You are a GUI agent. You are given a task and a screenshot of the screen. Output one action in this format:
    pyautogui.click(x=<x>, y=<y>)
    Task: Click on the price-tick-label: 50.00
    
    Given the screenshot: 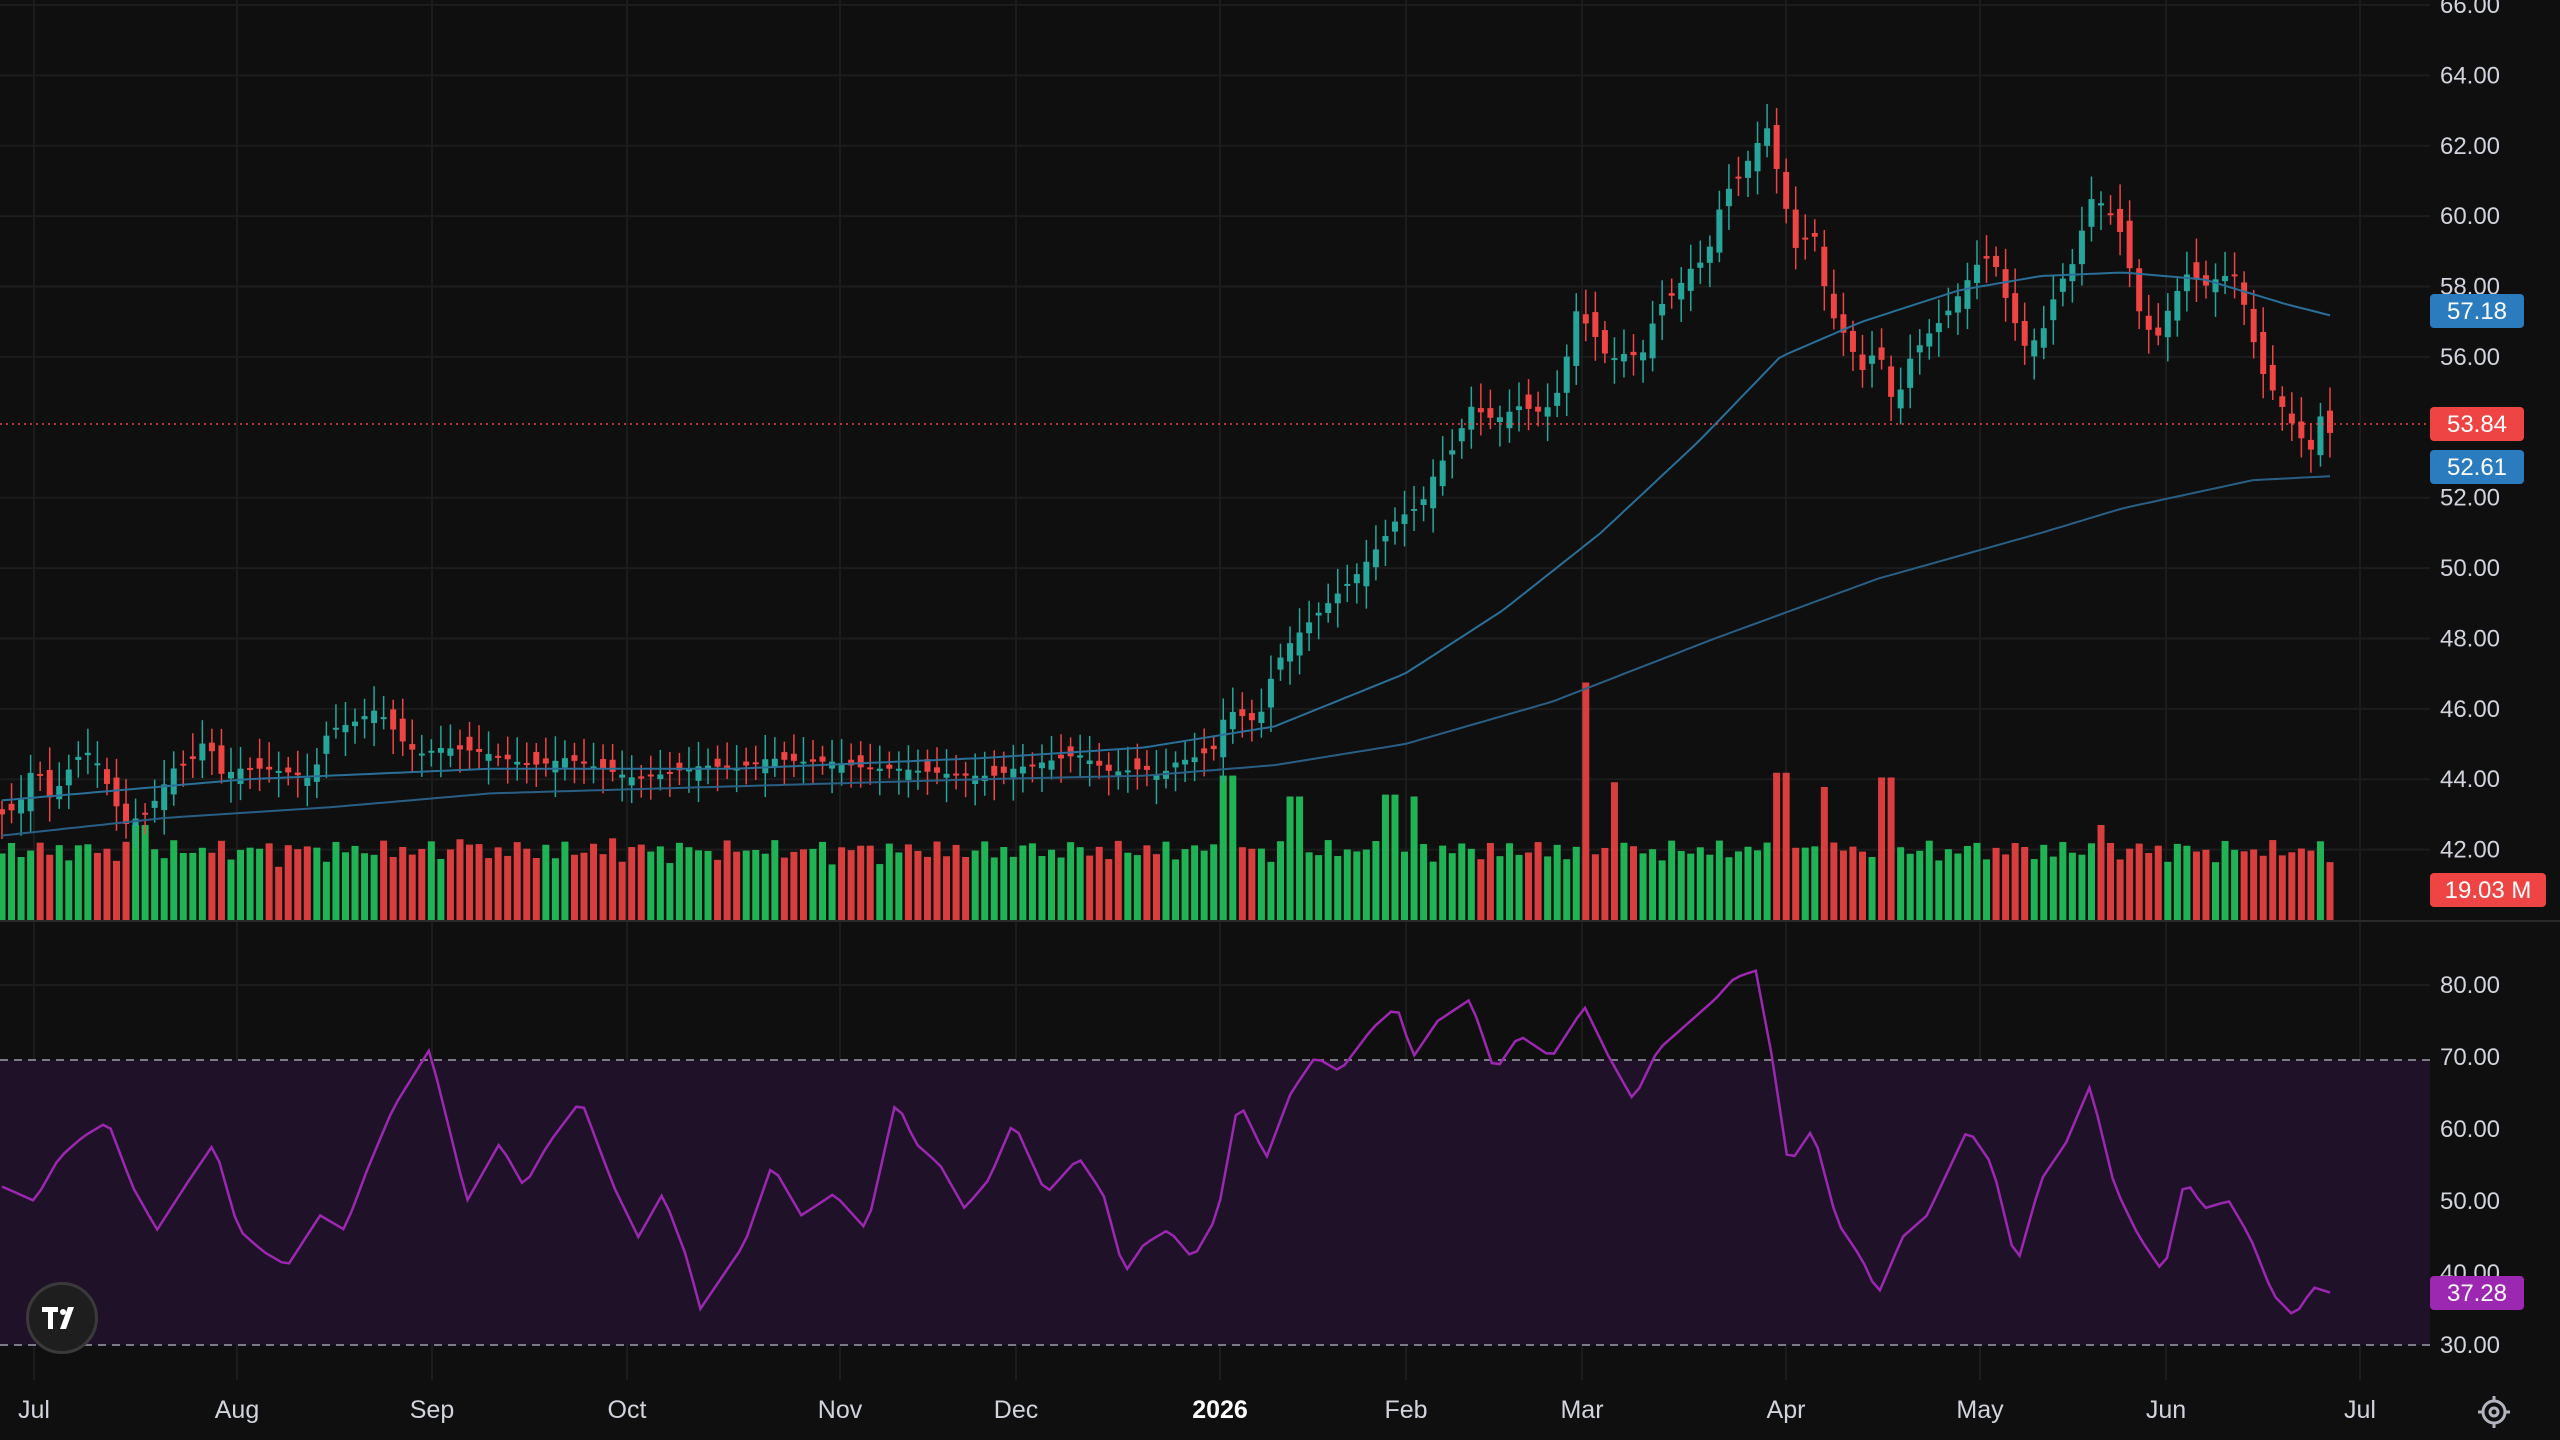 What is the action you would take?
    pyautogui.click(x=2470, y=568)
    